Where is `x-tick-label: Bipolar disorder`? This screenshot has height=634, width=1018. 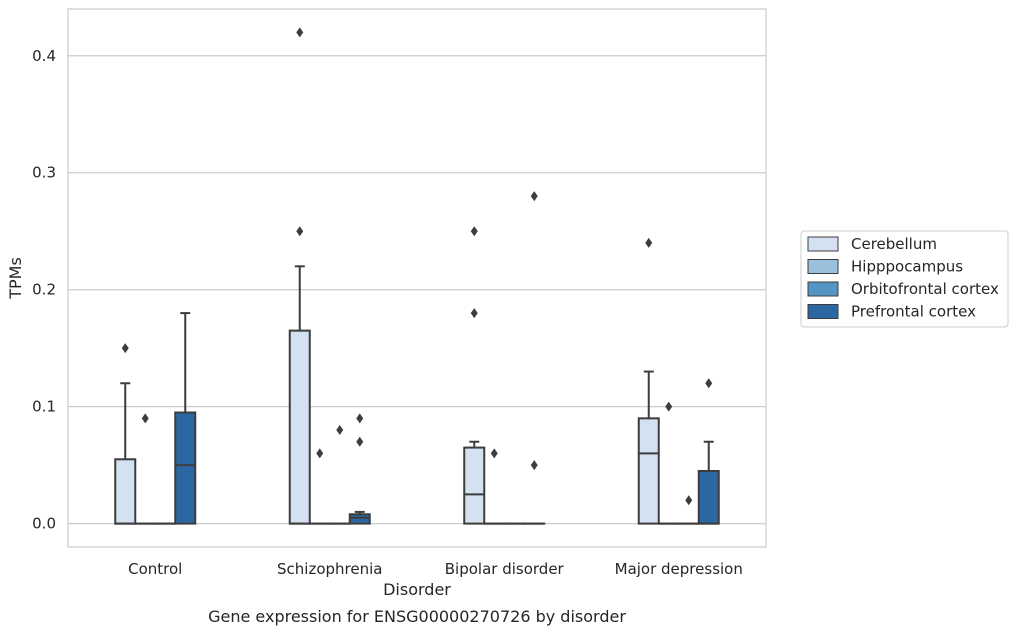
x-tick-label: Bipolar disorder is located at coordinates (505, 569).